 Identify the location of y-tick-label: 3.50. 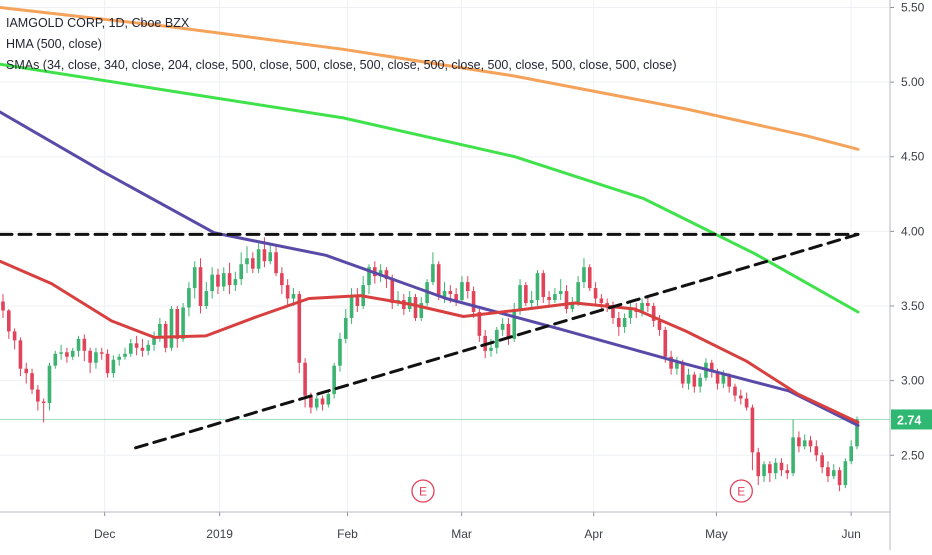
(913, 306).